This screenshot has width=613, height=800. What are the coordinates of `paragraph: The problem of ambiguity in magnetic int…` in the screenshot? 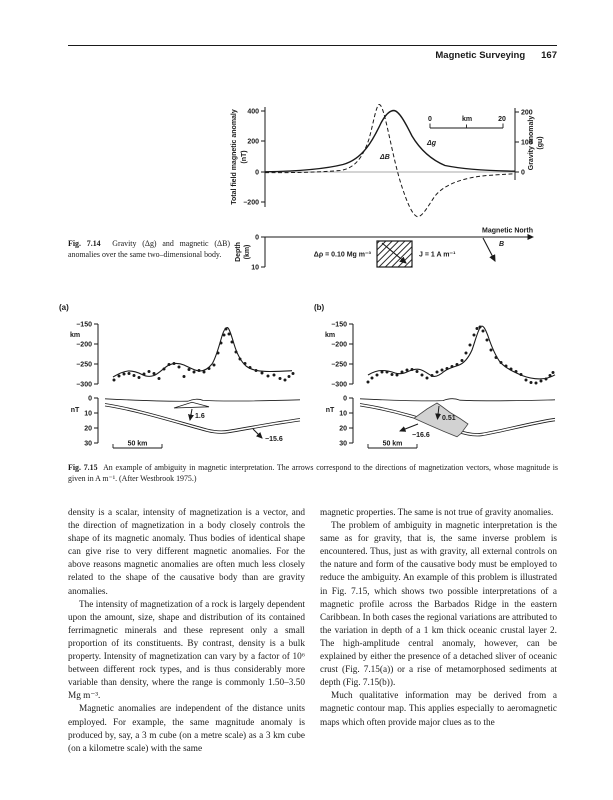 It's located at (438, 605).